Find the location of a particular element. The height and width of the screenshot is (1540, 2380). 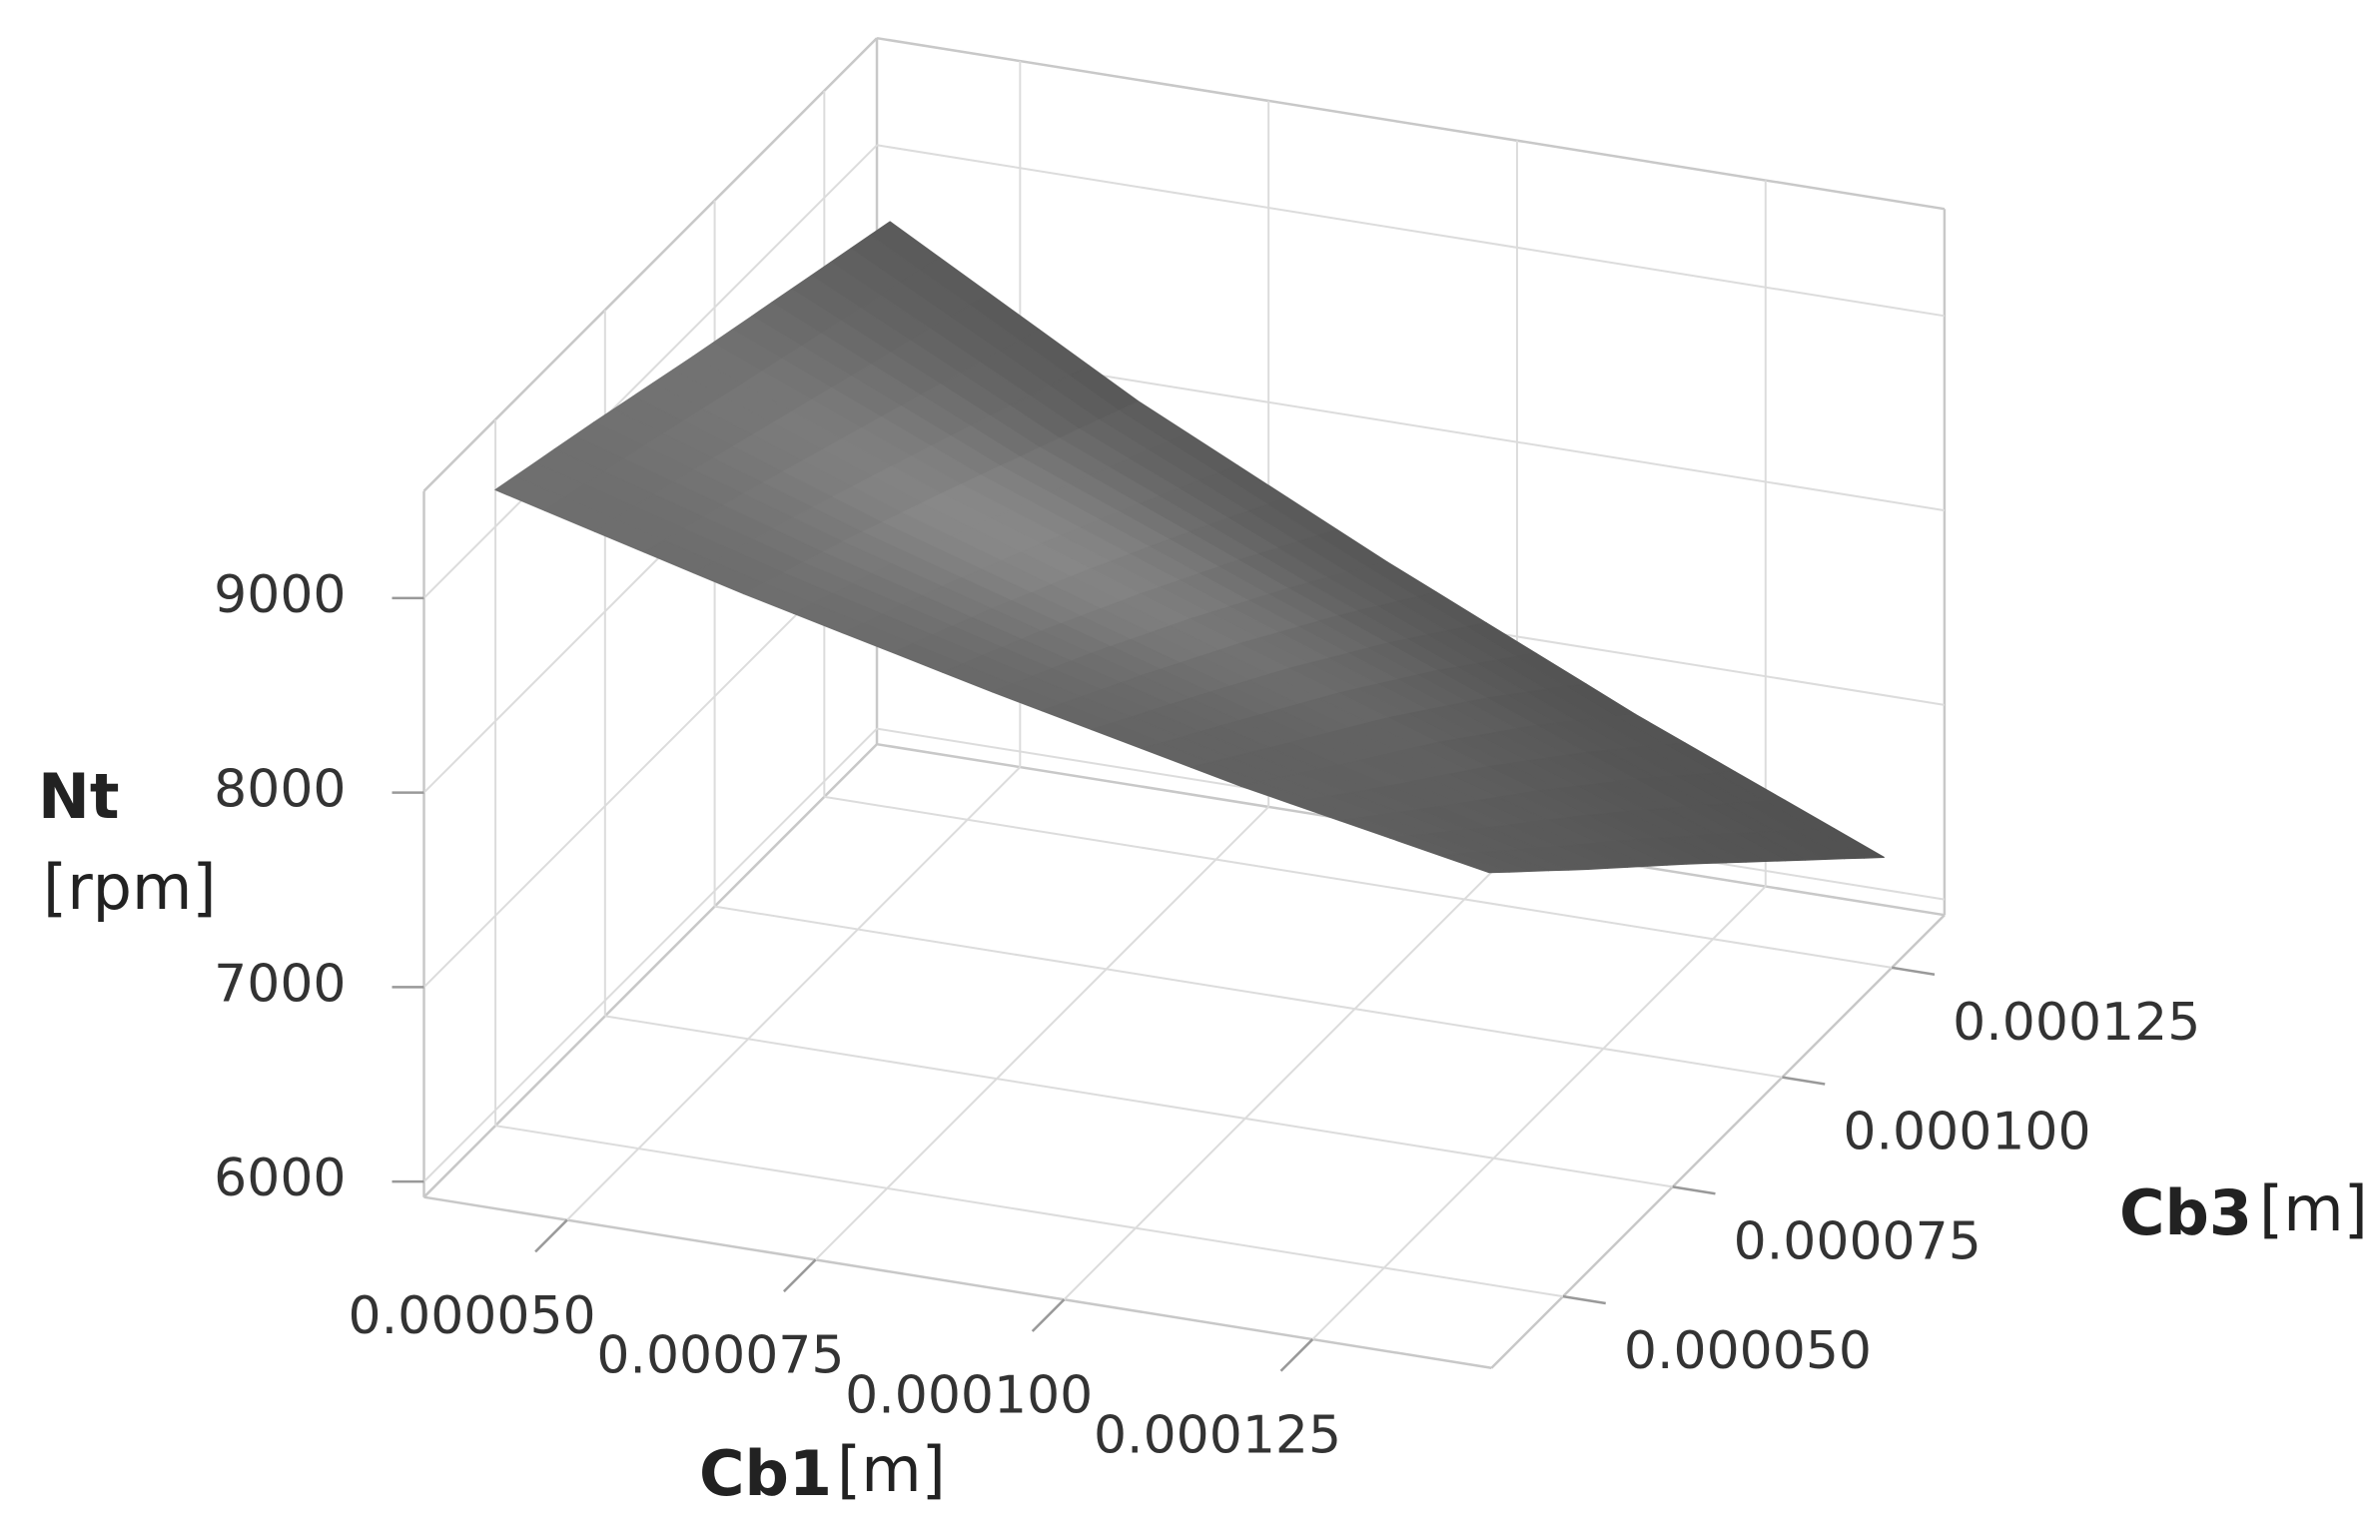

y-axis-title: Cb3 is located at coordinates (2185, 1212).